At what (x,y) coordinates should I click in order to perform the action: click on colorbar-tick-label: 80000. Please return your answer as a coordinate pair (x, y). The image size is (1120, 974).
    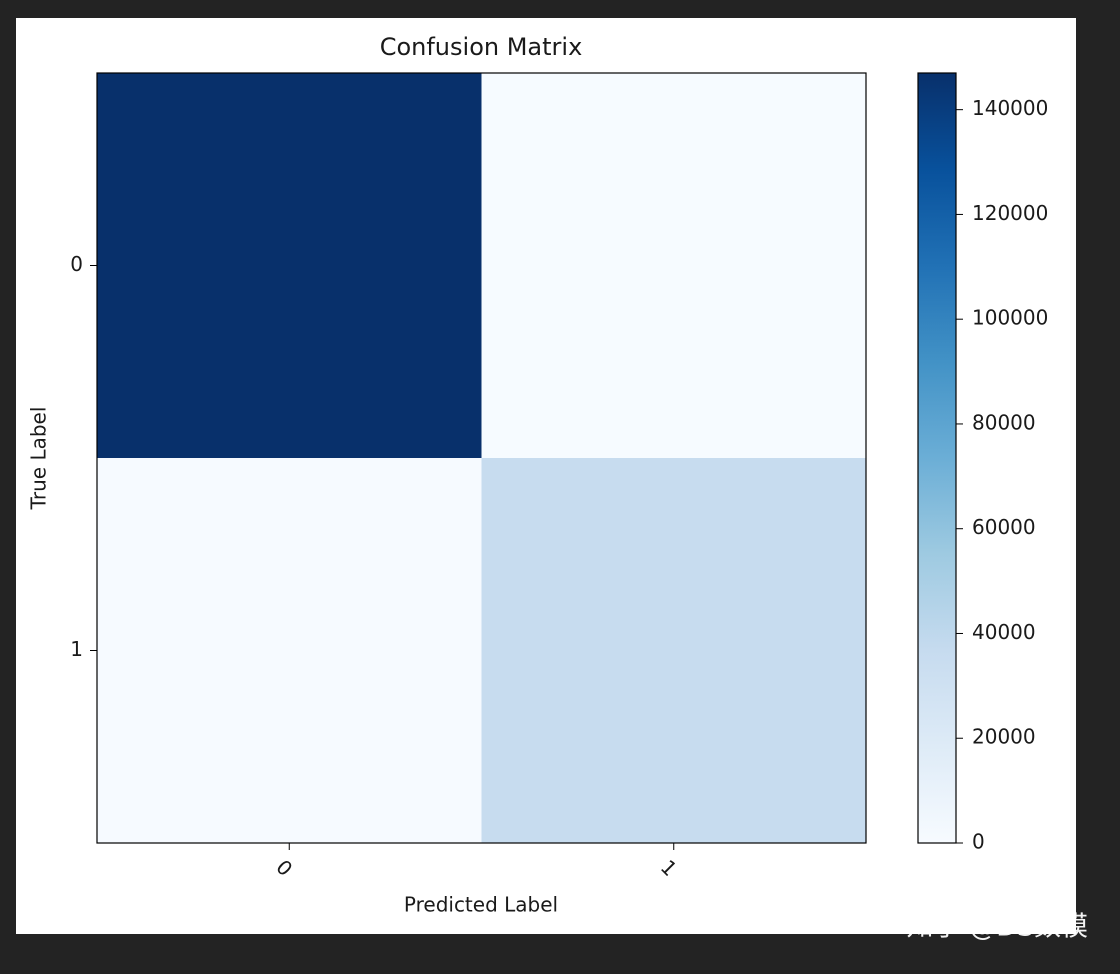
    Looking at the image, I should click on (1004, 422).